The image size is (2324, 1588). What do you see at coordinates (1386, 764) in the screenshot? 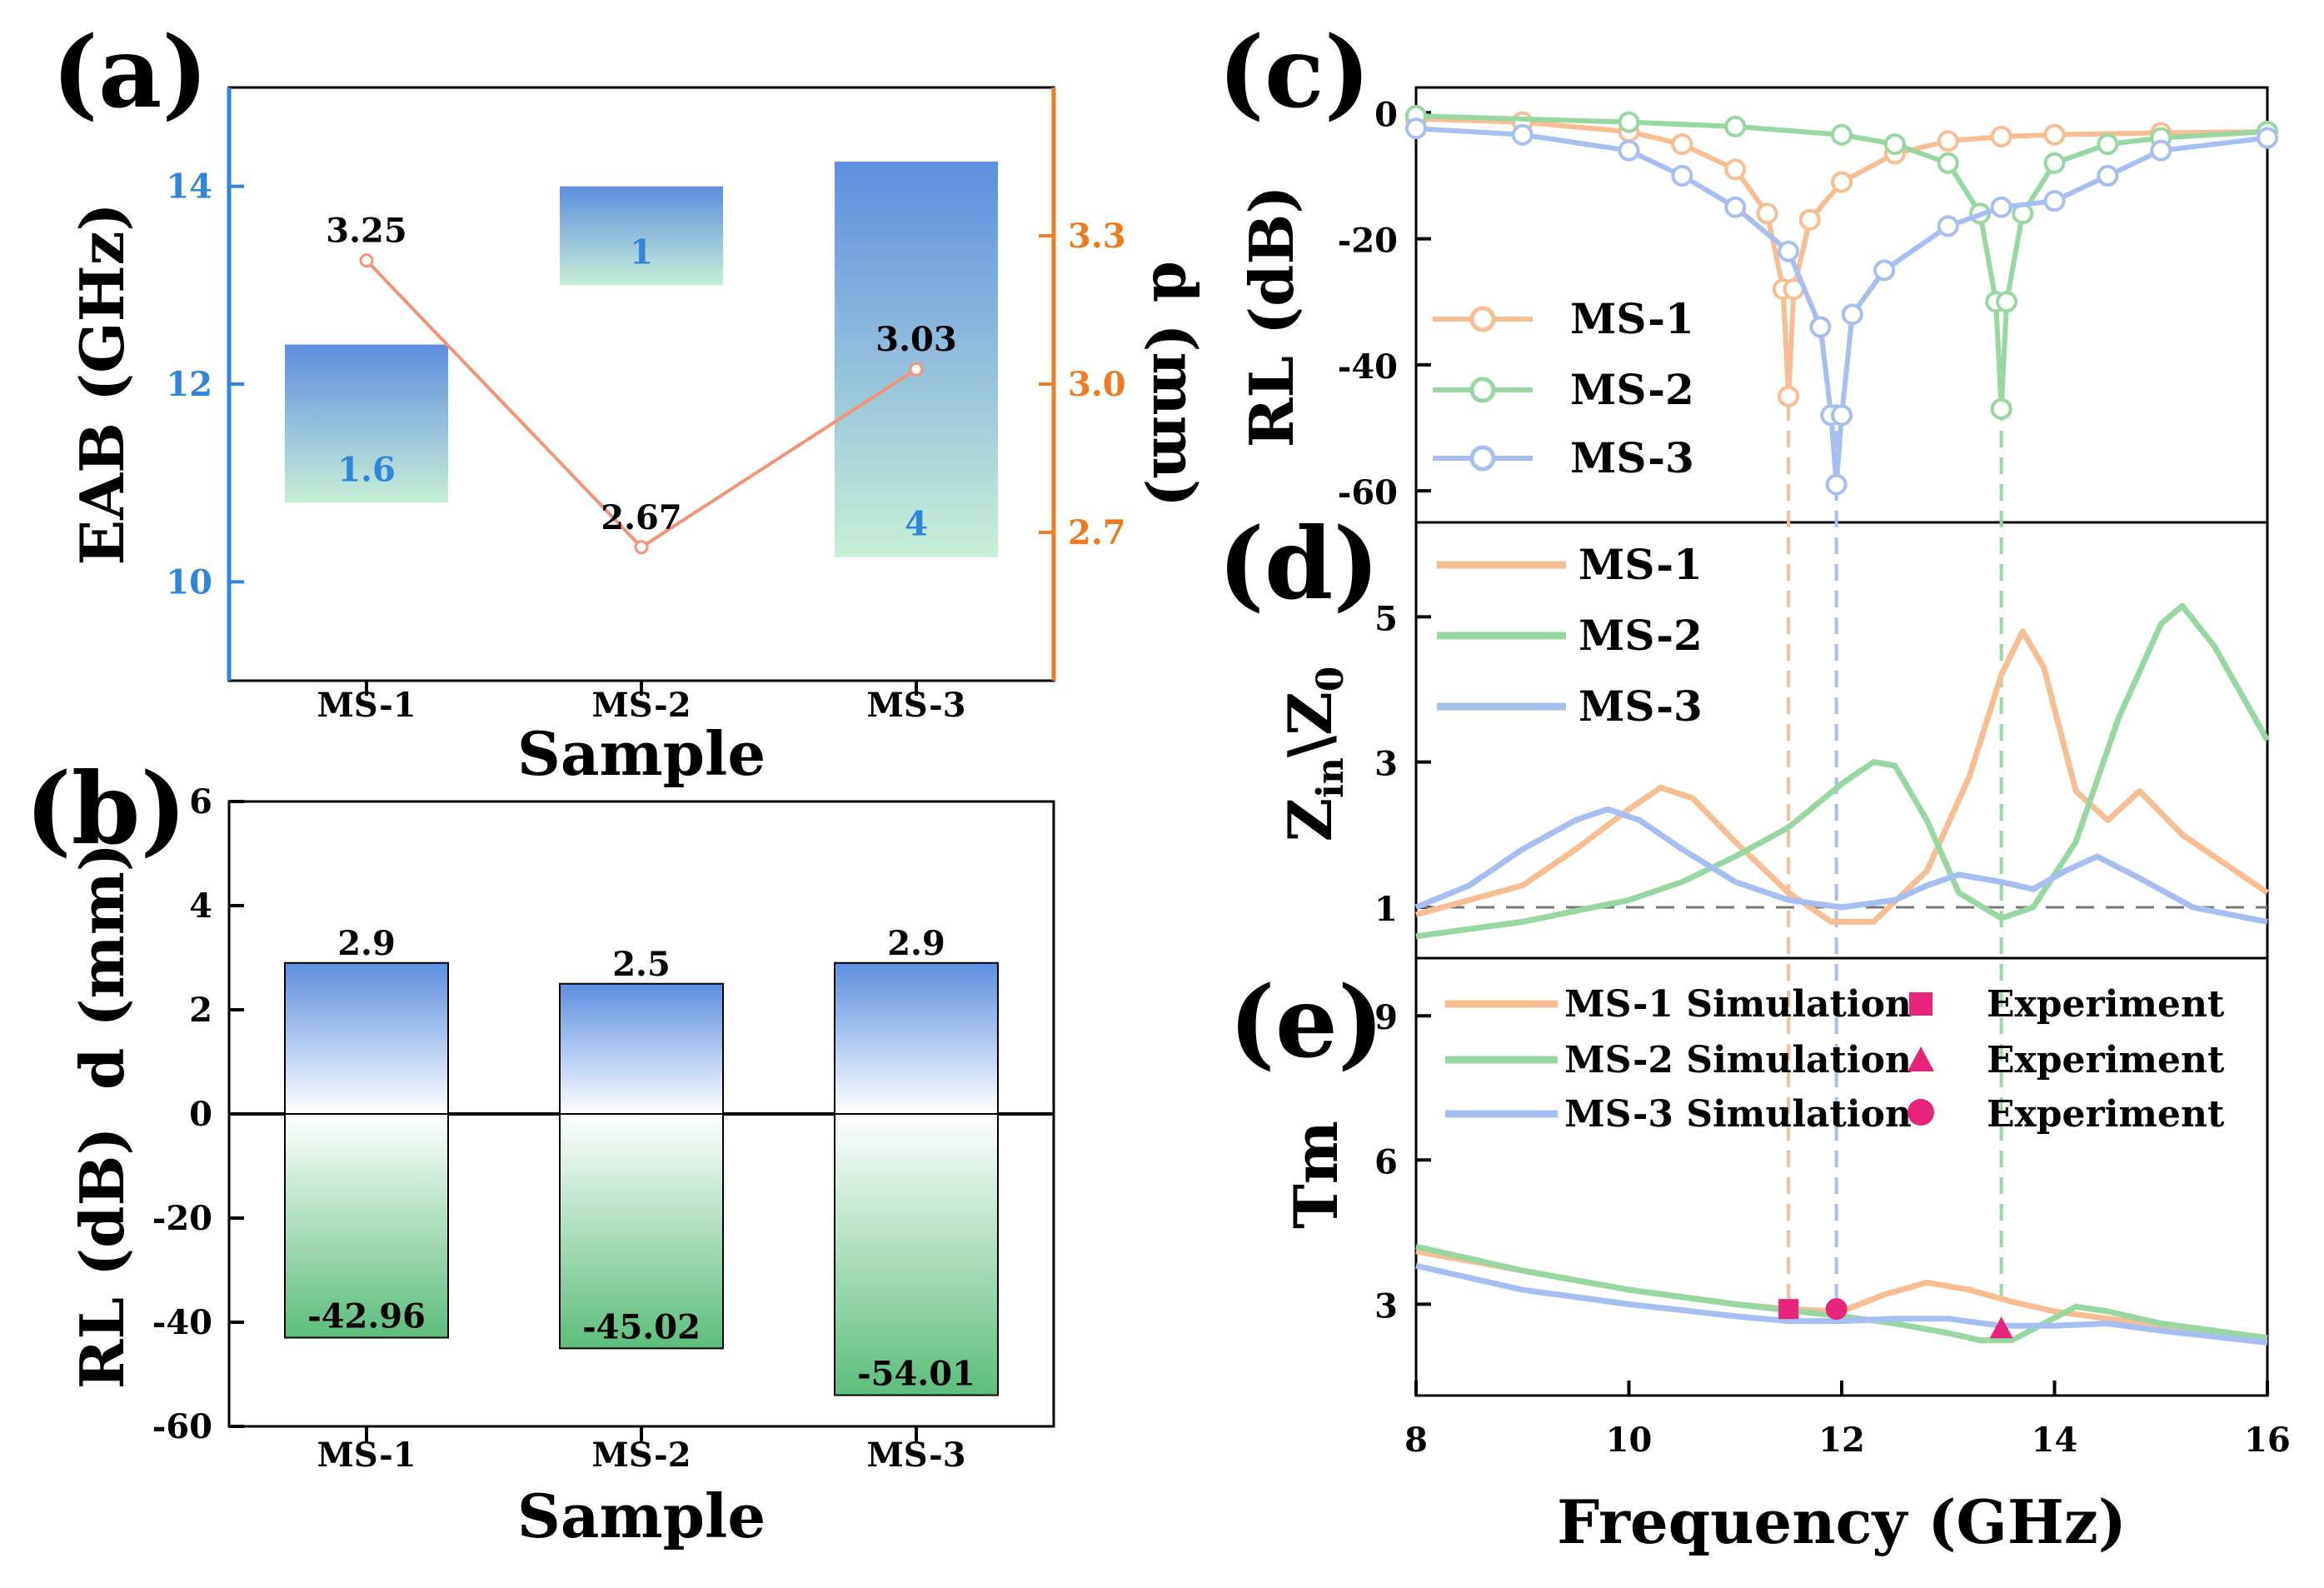
I see `panel-ytick-label: 3` at bounding box center [1386, 764].